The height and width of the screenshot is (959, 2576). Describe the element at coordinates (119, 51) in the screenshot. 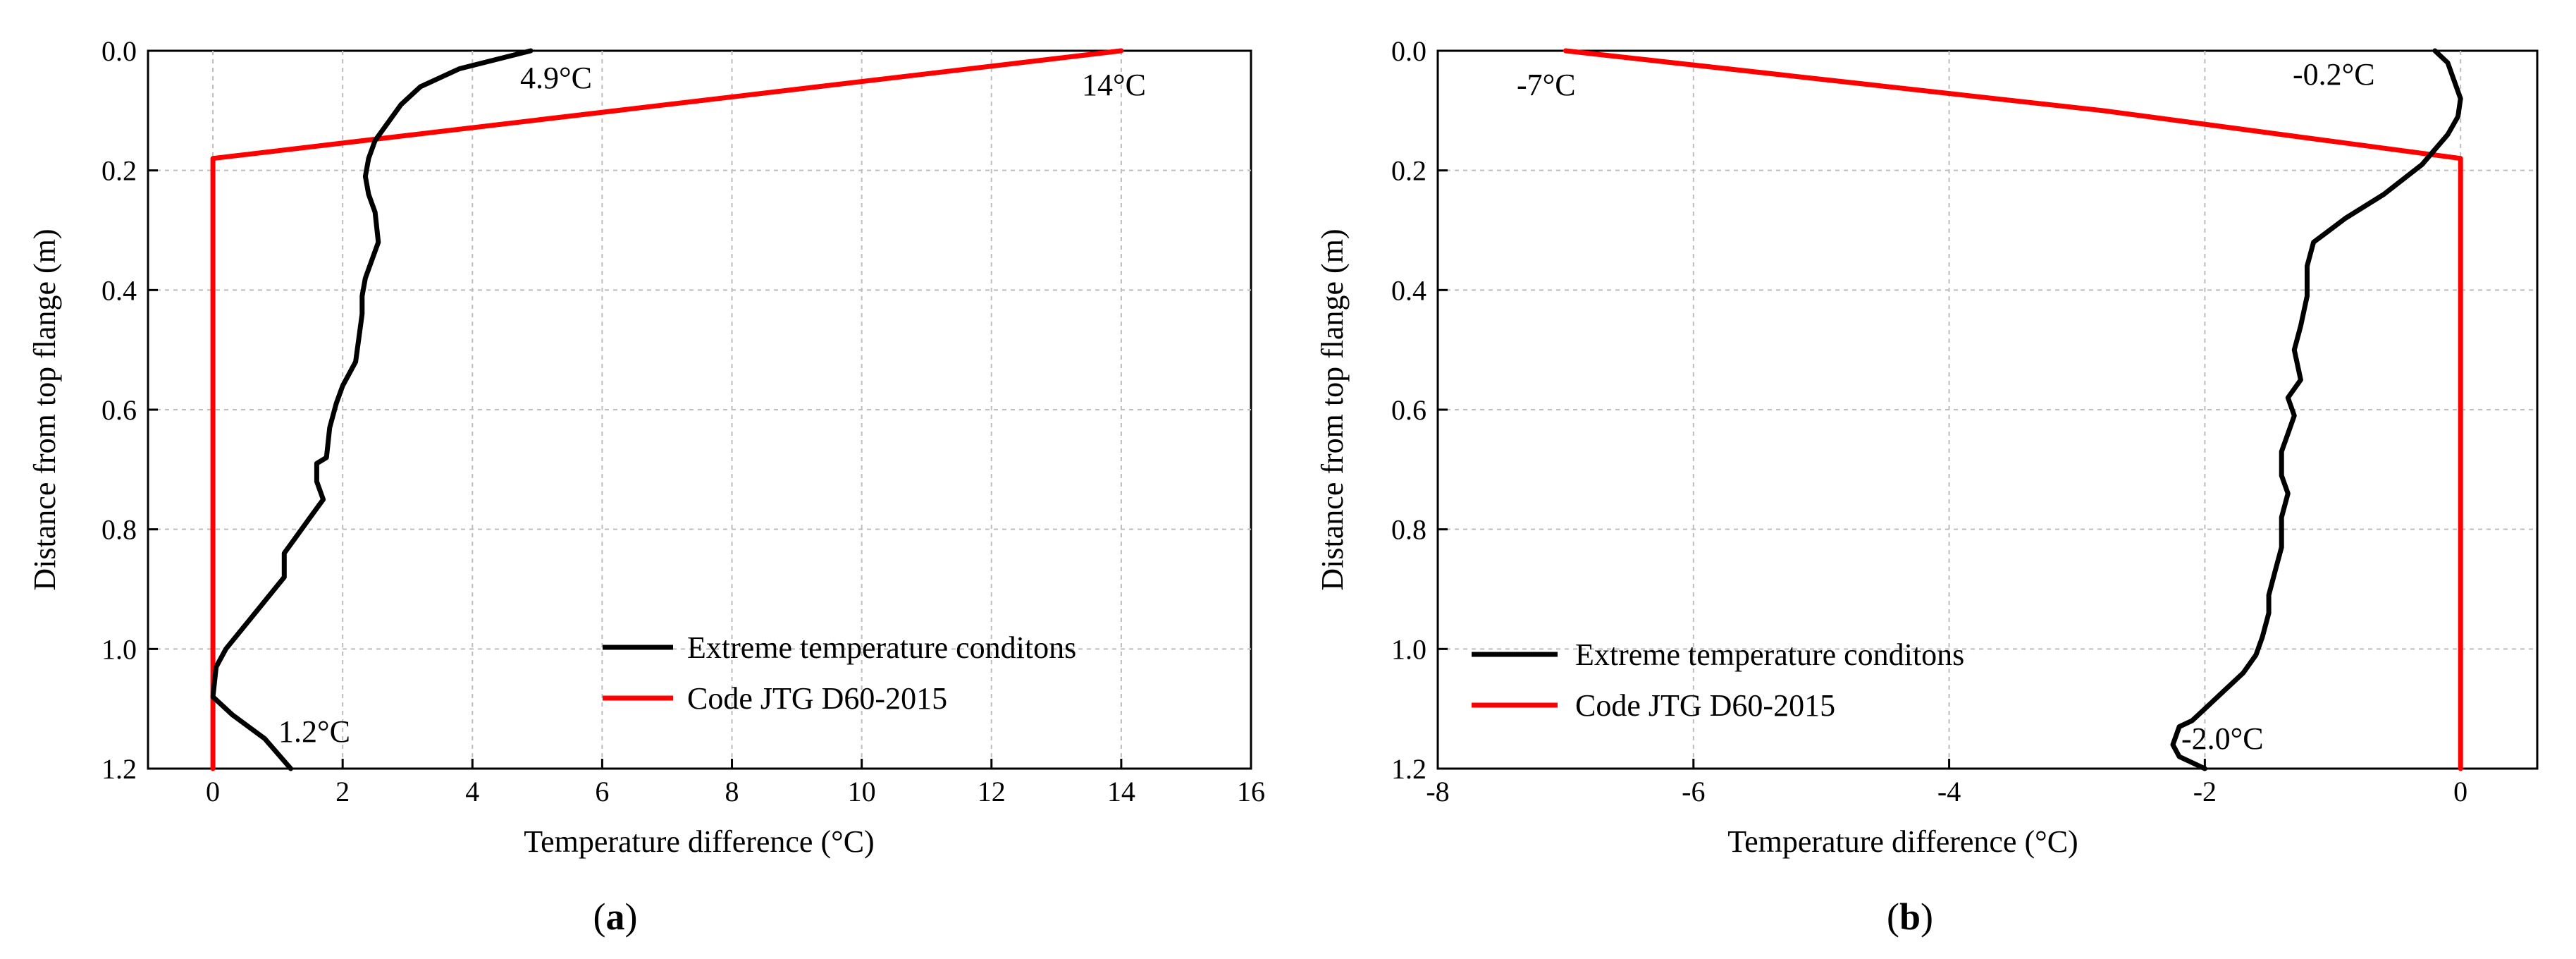

I see `y-tick-label-a: 0.0` at that location.